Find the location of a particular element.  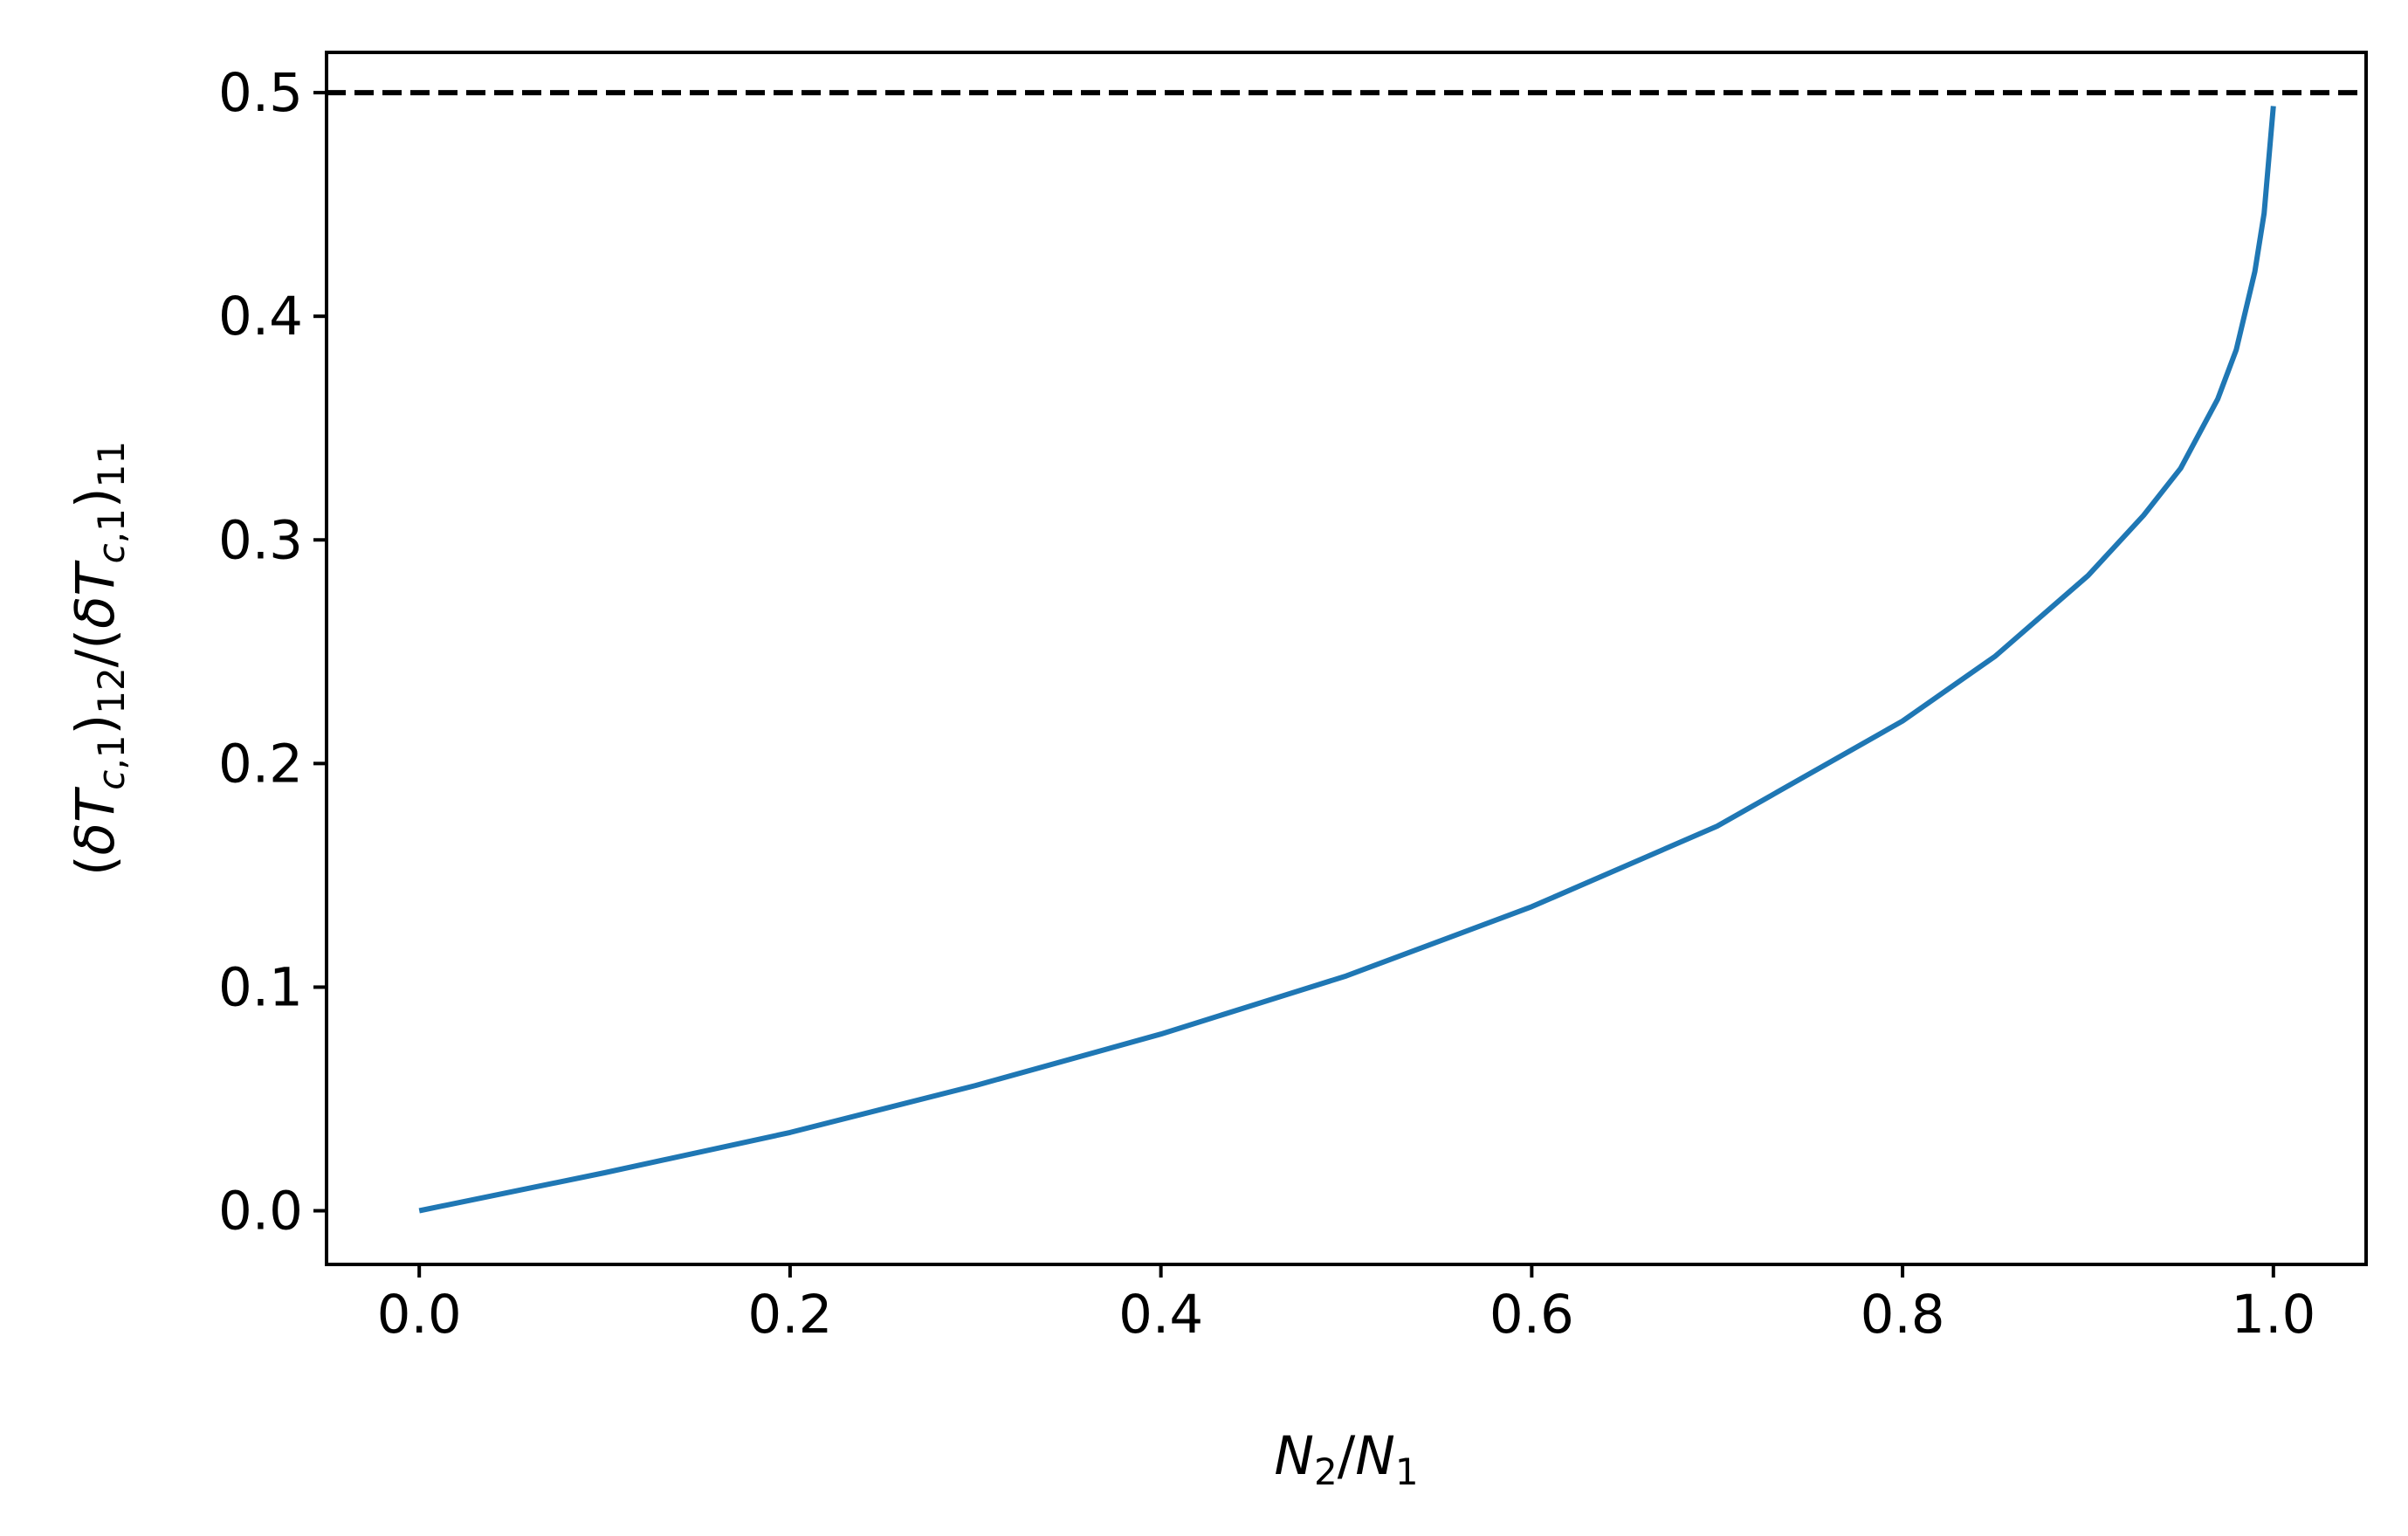

x-tick-label: 1.0 is located at coordinates (2273, 1315).